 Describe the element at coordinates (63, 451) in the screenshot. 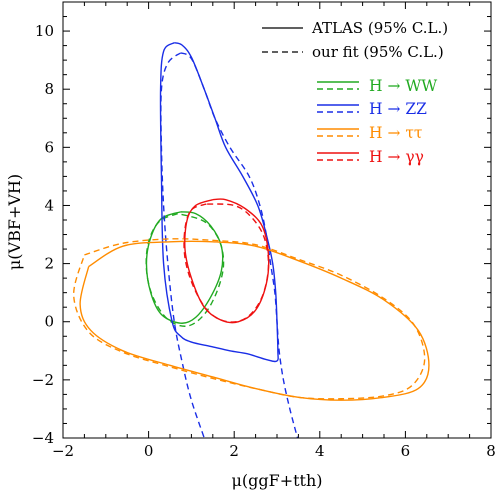

I see `x-tick-label: −2` at that location.